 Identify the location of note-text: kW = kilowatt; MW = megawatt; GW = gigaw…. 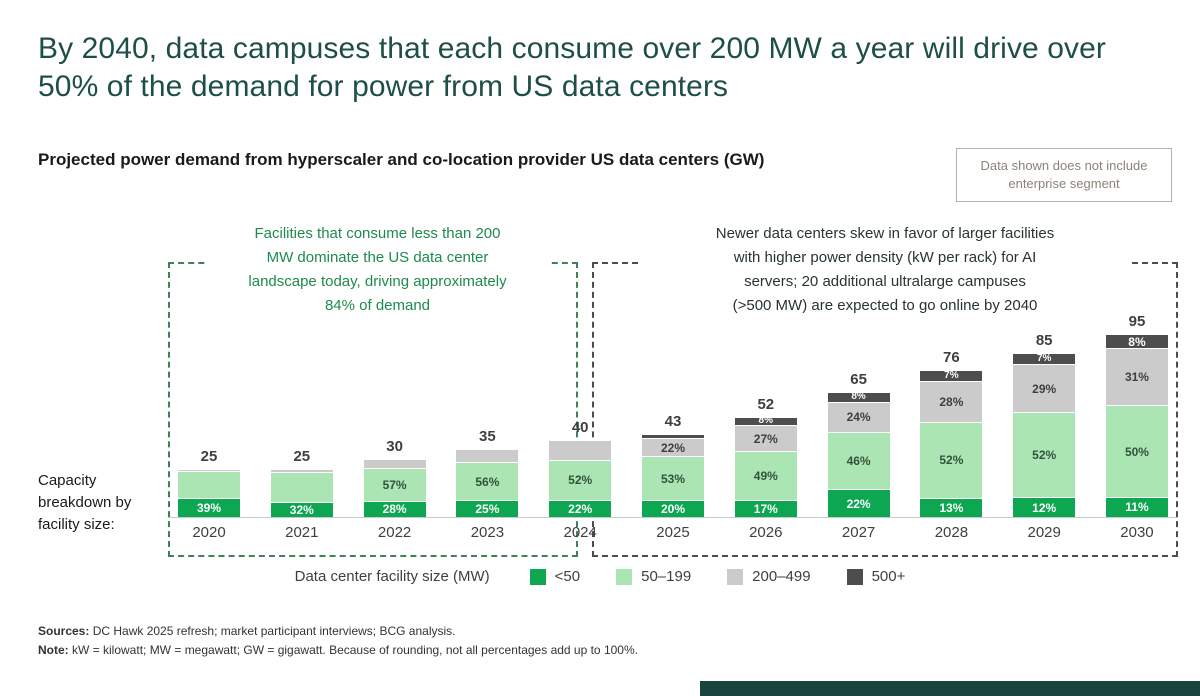
(353, 650).